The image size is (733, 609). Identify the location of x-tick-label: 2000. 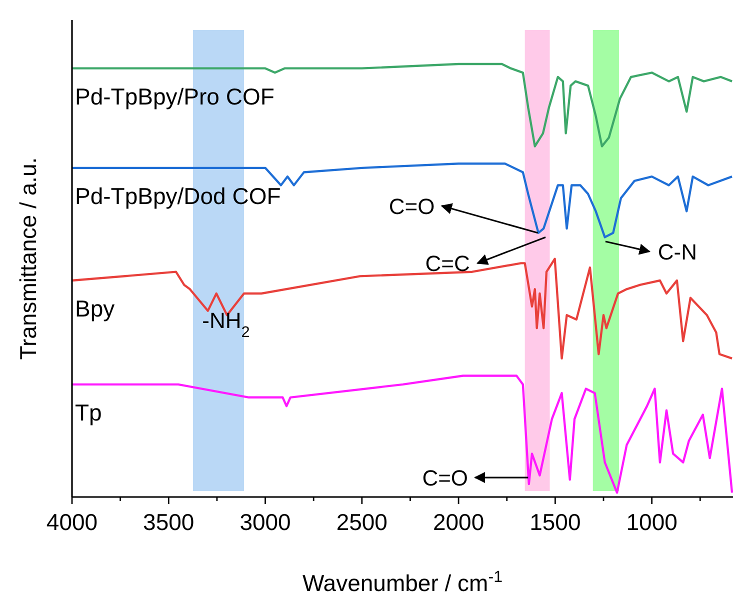
(458, 522).